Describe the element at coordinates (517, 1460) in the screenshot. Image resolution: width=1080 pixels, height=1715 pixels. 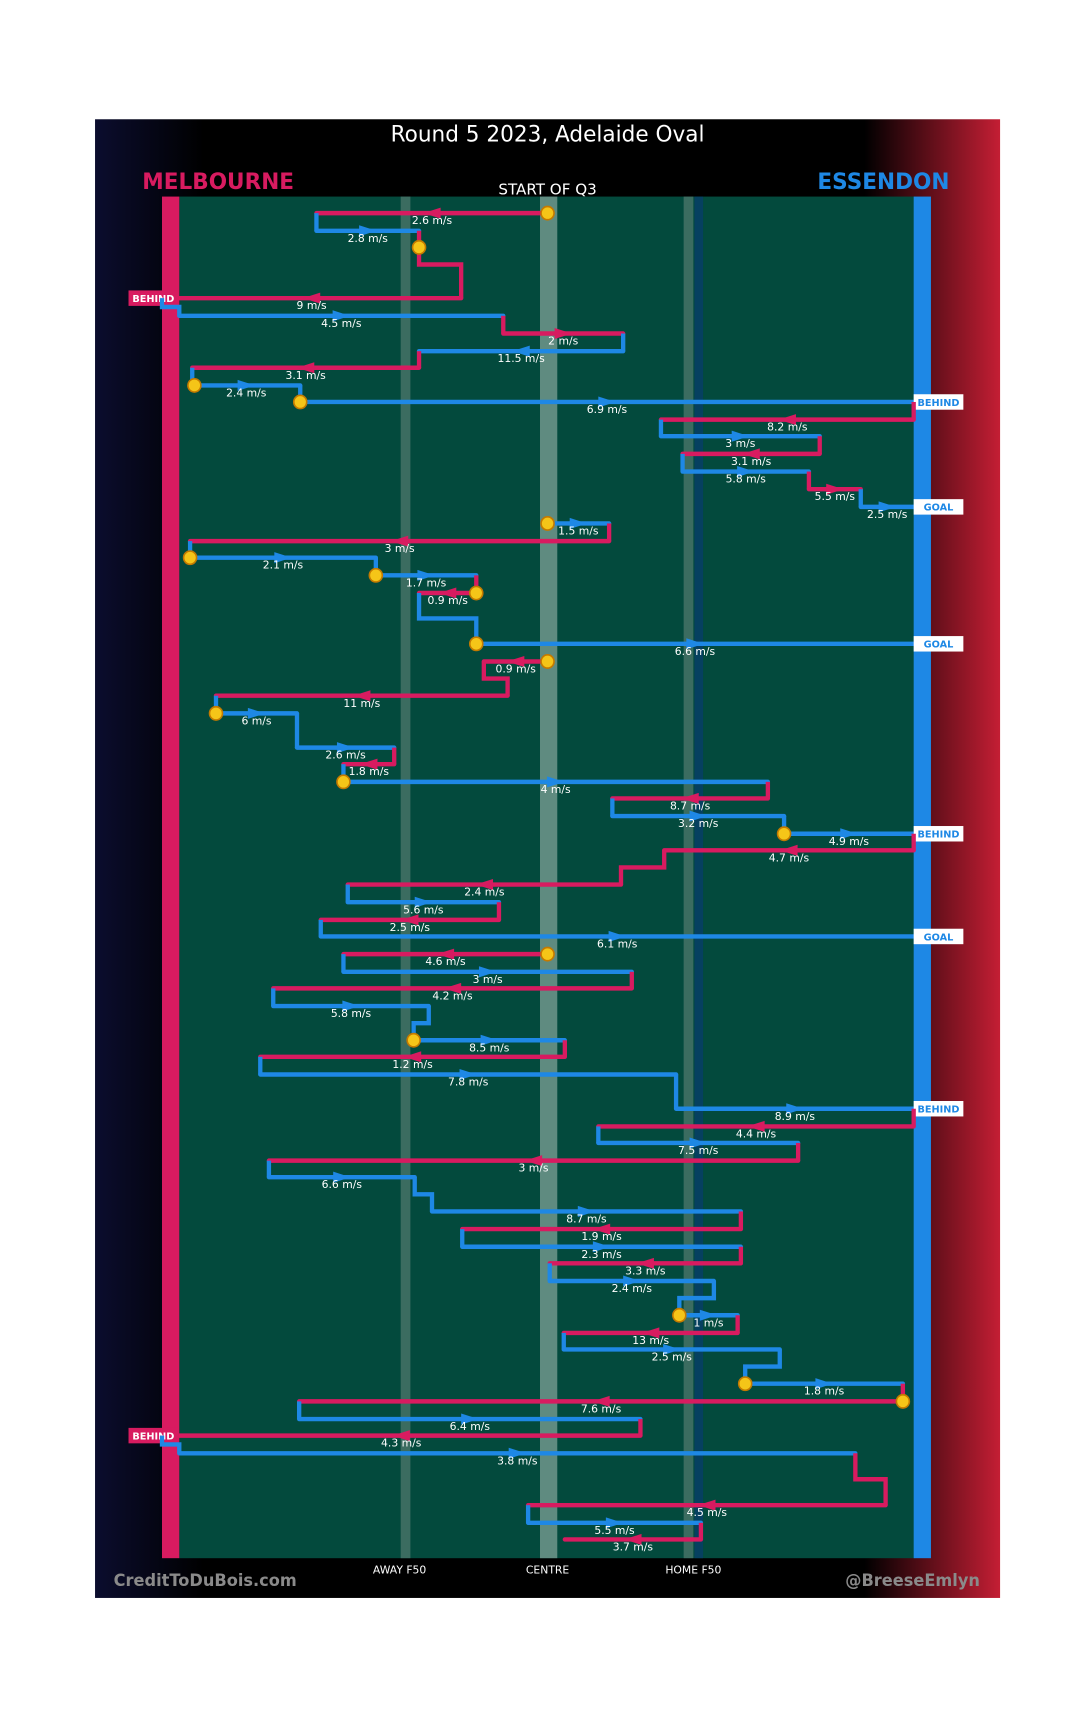
I see `speed-label: 3.8 m/s` at that location.